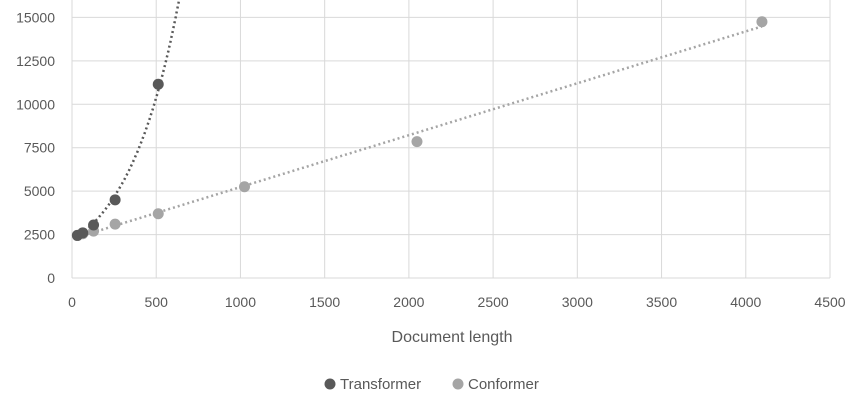 The image size is (853, 405). I want to click on legend-marker-transformer, so click(330, 384).